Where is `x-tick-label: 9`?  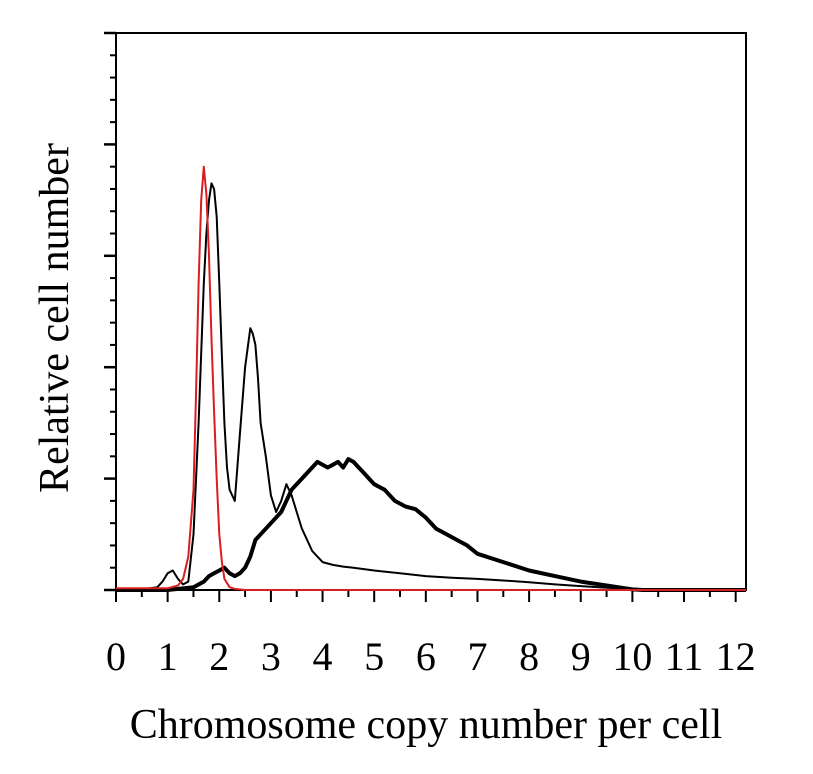
x-tick-label: 9 is located at coordinates (581, 656).